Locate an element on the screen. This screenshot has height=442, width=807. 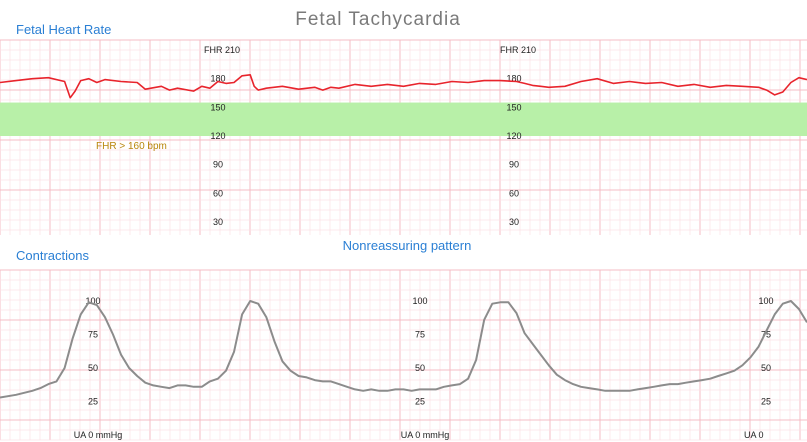
ua-baseline-labels: UA 0 mmHg UA 0 mmHg UA 0 is located at coordinates (419, 435).